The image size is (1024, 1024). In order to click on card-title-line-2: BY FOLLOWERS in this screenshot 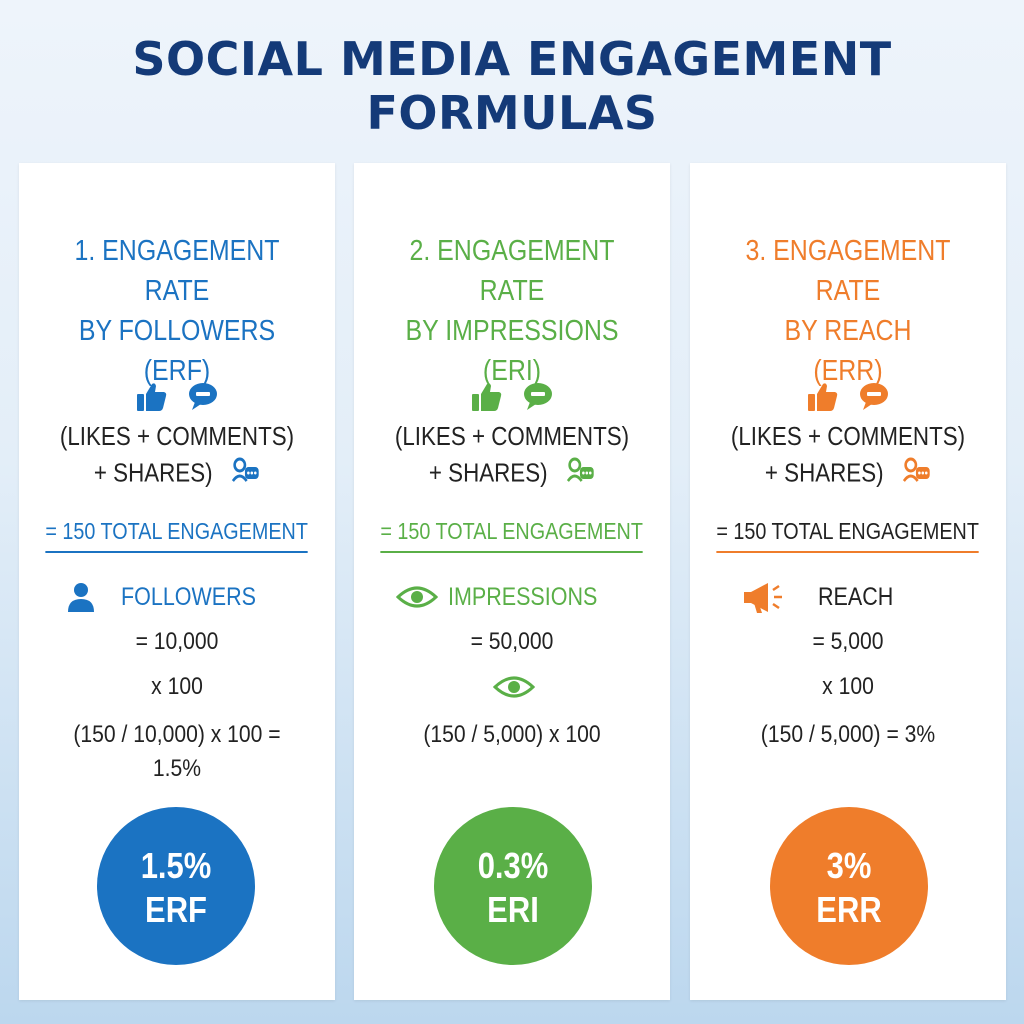, I will do `click(177, 331)`.